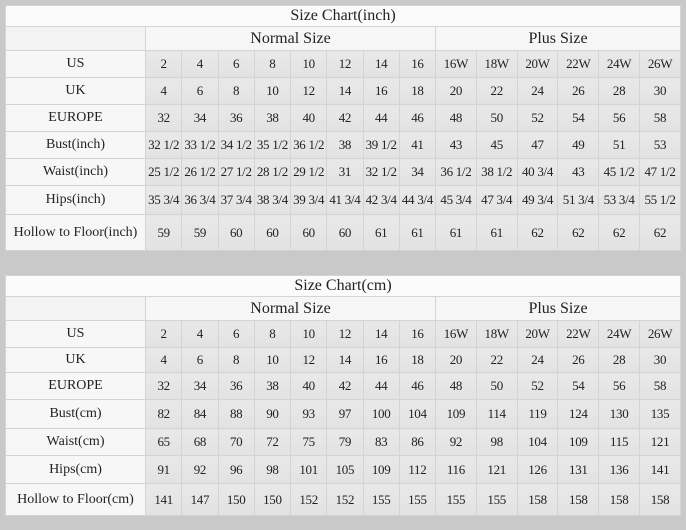 The height and width of the screenshot is (530, 686). I want to click on size-cell: 51 3/4, so click(578, 200).